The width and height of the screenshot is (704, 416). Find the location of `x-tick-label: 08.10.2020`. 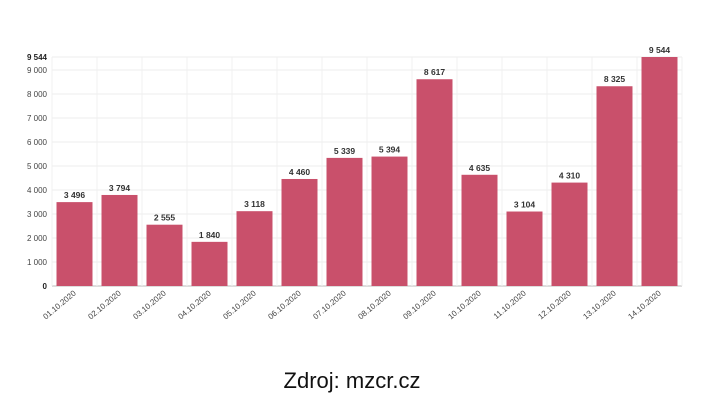

x-tick-label: 08.10.2020 is located at coordinates (374, 304).